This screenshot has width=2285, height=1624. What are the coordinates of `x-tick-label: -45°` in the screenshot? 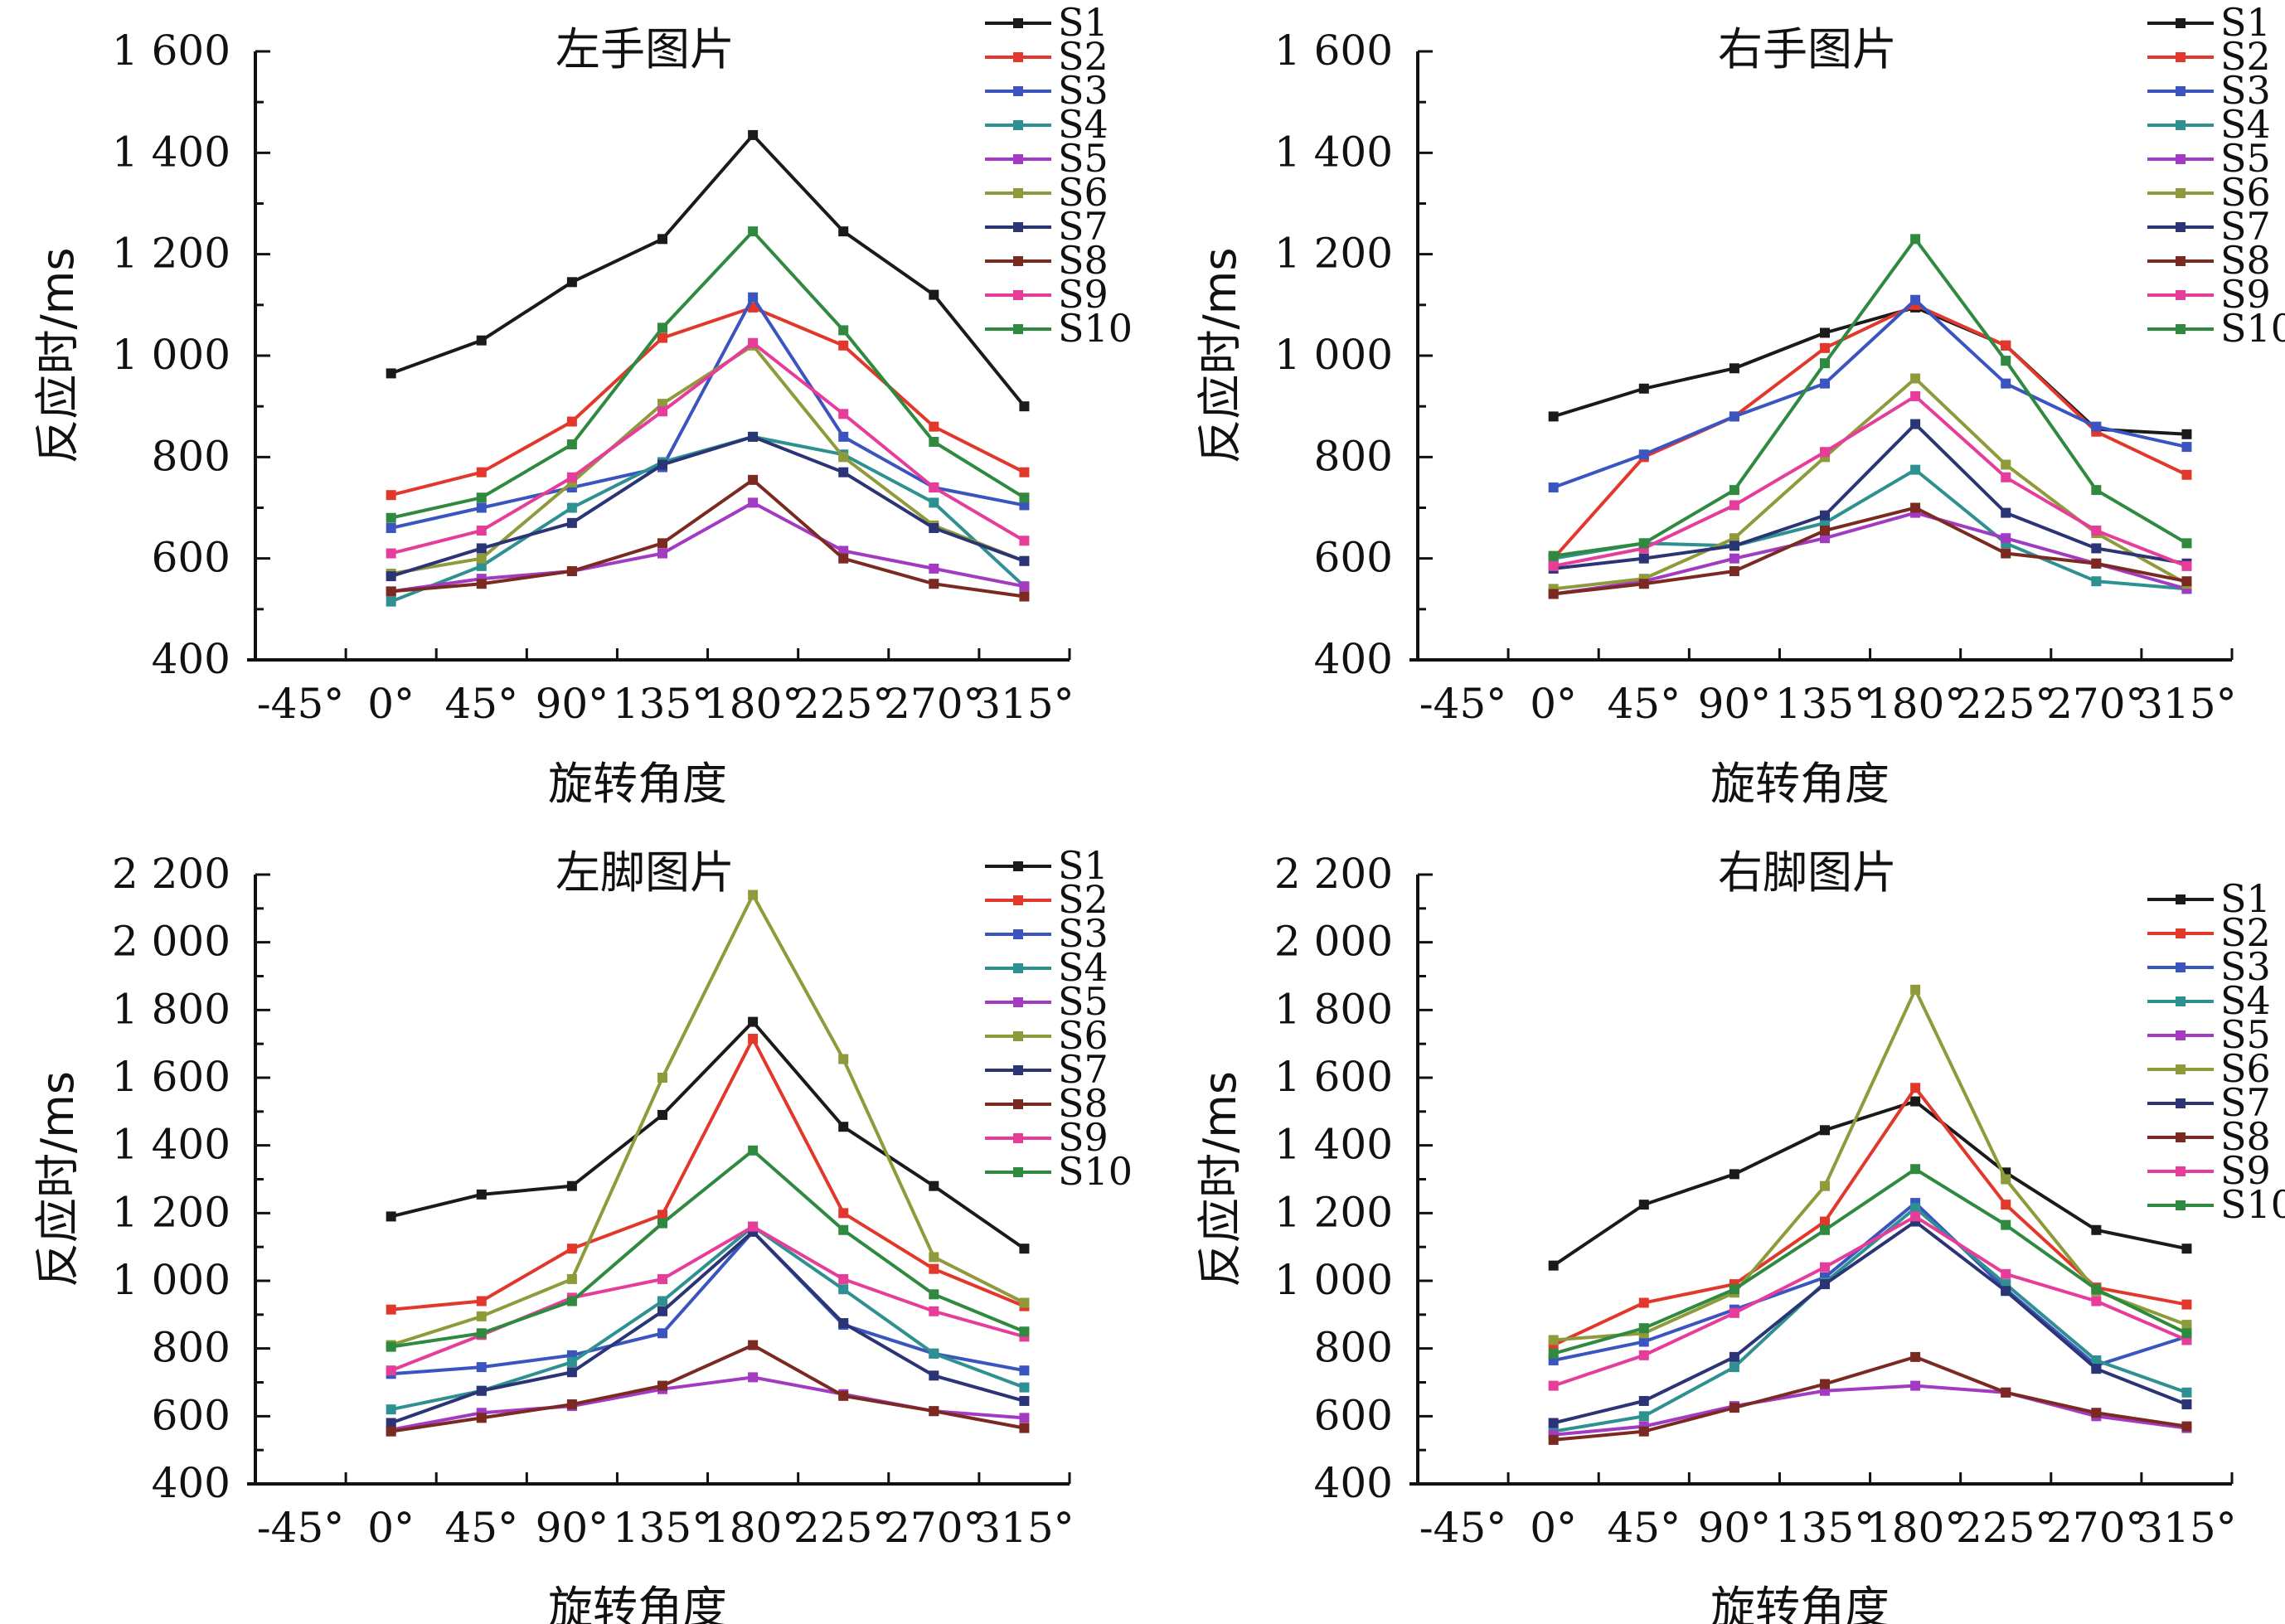 It's located at (1463, 704).